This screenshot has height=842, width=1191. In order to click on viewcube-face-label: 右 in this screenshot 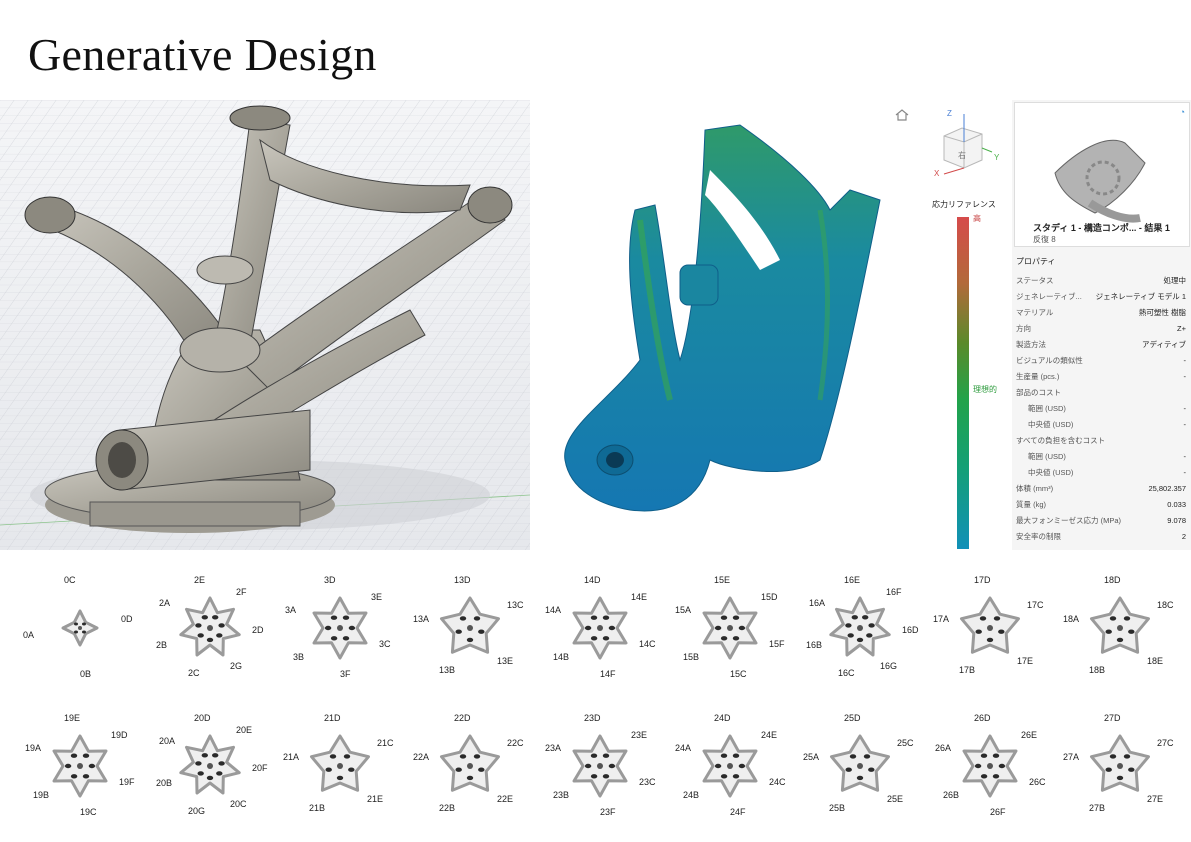, I will do `click(962, 155)`.